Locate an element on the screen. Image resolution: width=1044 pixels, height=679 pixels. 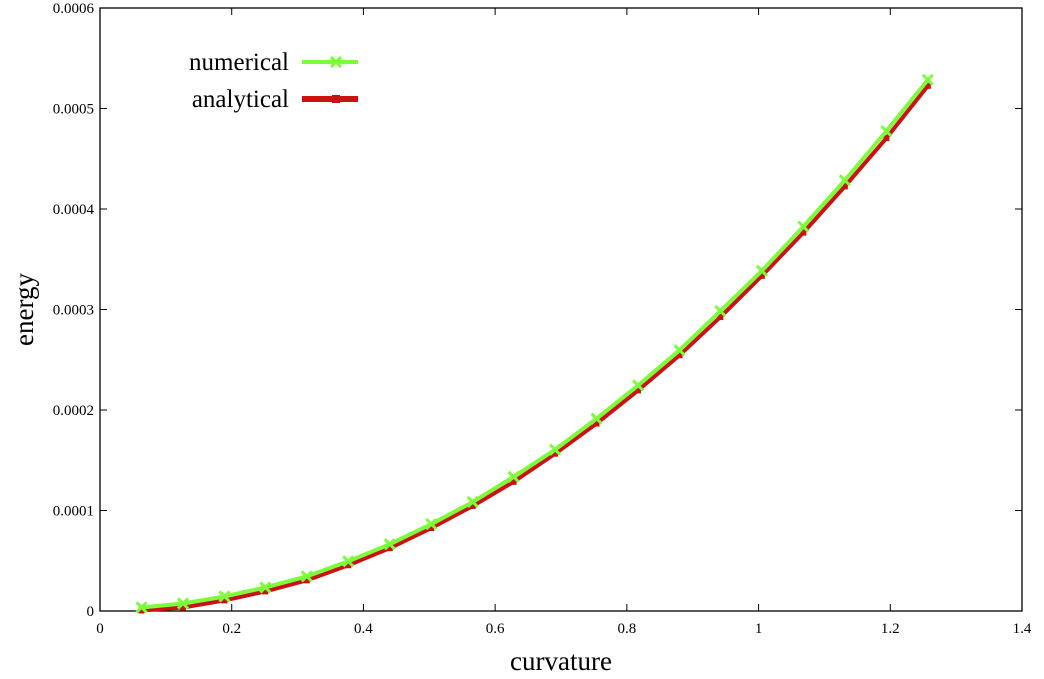
y-tick-label: 0.0001 is located at coordinates (73, 512).